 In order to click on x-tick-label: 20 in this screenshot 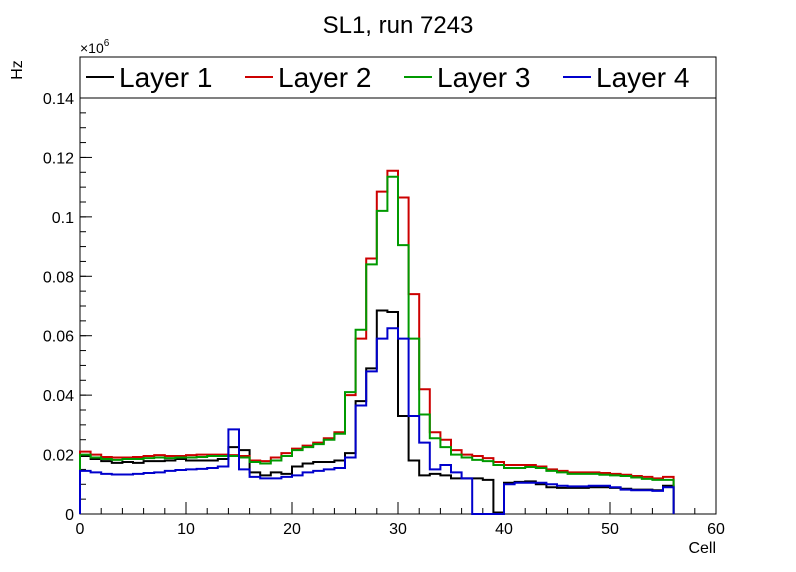, I will do `click(292, 529)`.